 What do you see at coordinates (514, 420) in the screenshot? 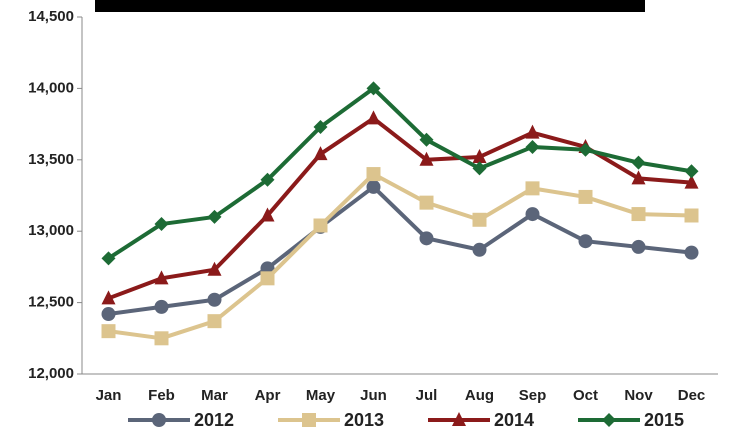
I see `legend-label: 2014` at bounding box center [514, 420].